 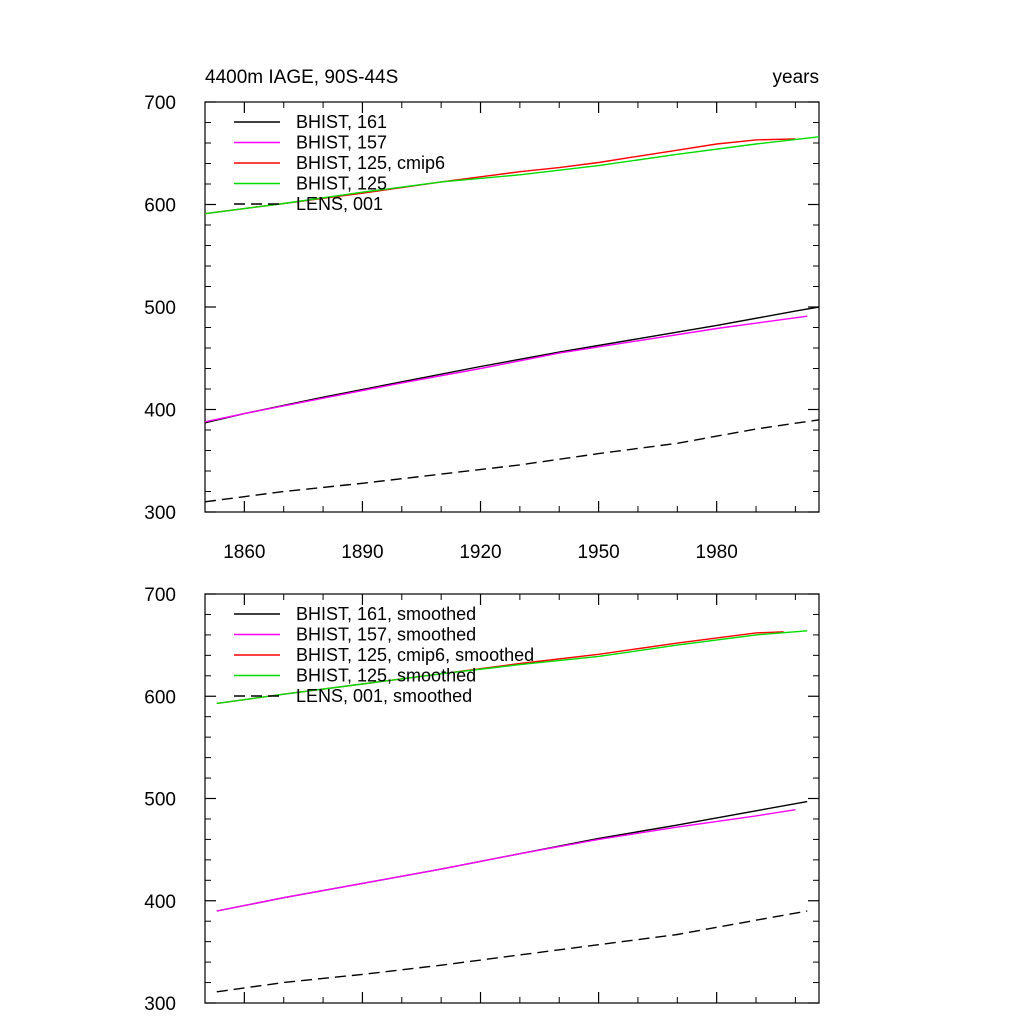 What do you see at coordinates (160, 595) in the screenshot?
I see `chart-2-y-tick-label: 700` at bounding box center [160, 595].